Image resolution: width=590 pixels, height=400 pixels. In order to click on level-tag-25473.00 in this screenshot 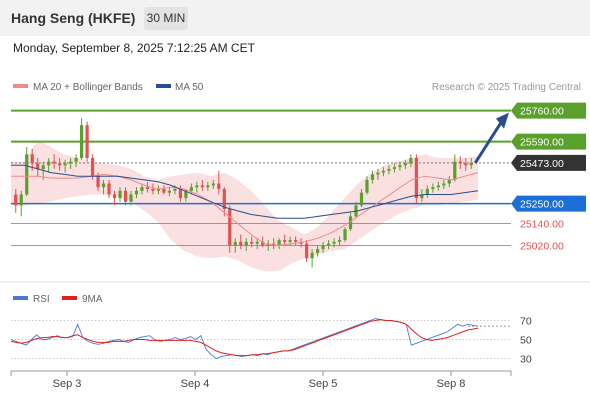, I will do `click(548, 162)`.